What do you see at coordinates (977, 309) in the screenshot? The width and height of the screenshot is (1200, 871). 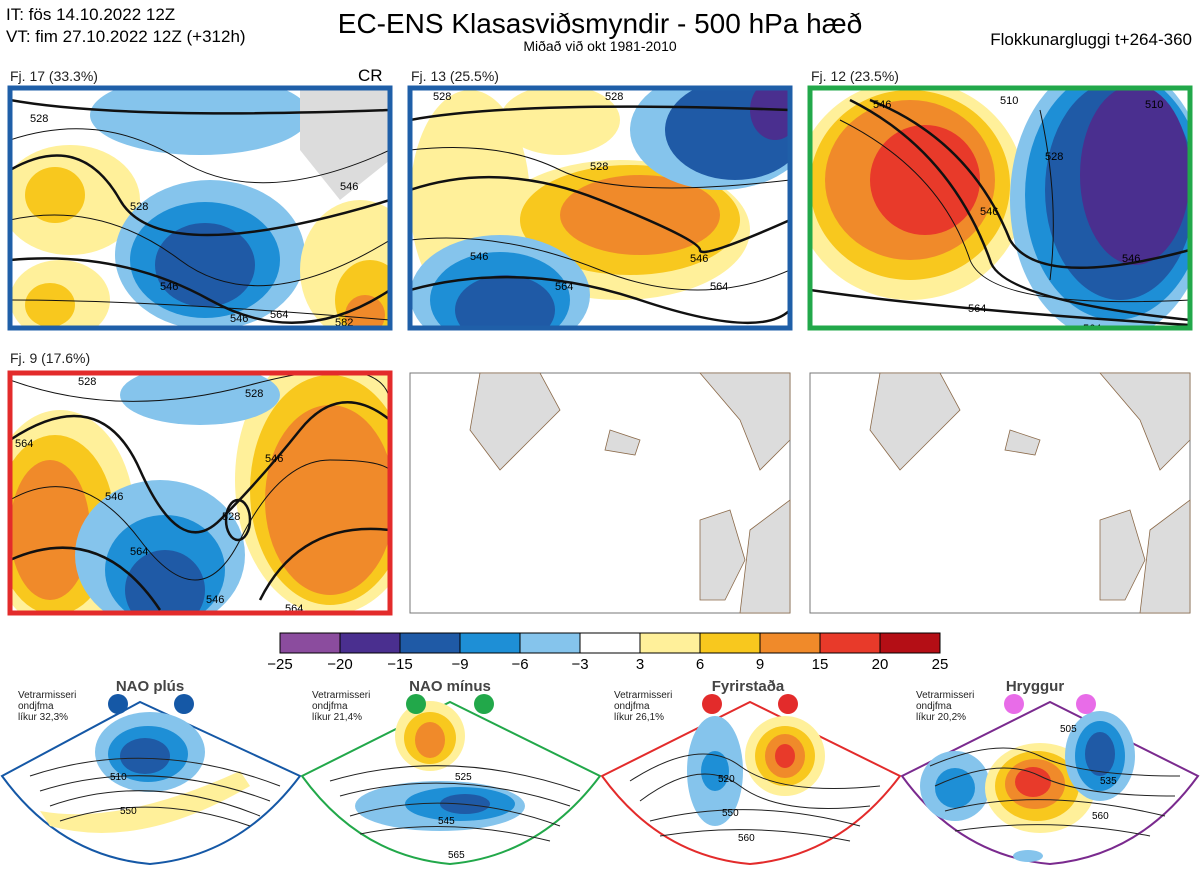 I see `p3-contour-label: 564` at bounding box center [977, 309].